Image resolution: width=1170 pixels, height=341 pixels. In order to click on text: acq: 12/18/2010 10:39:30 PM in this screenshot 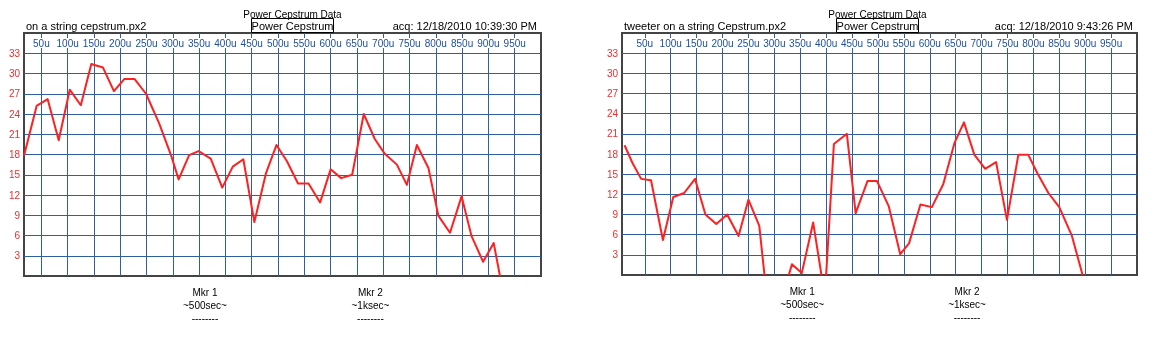, I will do `click(465, 25)`.